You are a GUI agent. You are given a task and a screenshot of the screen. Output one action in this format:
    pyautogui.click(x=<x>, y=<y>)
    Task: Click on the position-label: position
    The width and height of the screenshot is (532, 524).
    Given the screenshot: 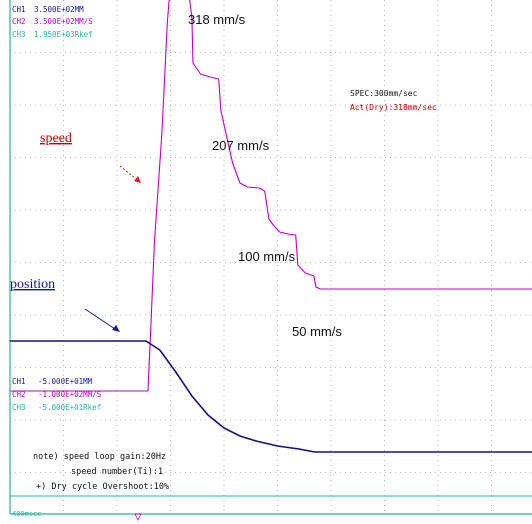 What is the action you would take?
    pyautogui.click(x=32, y=284)
    